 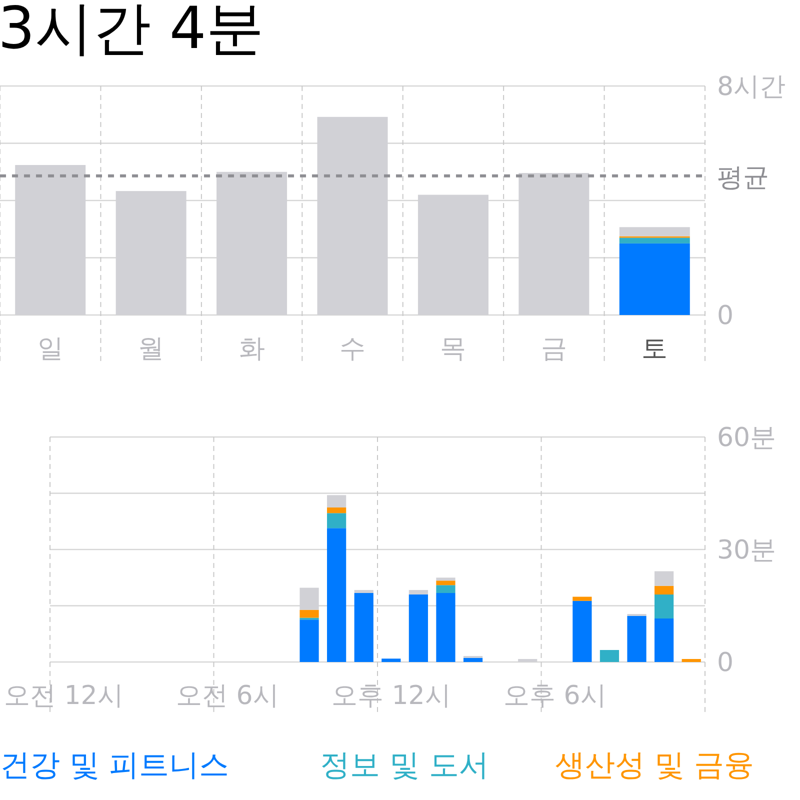 What do you see at coordinates (227, 696) in the screenshot?
I see `x-tick-label: 오전 6시` at bounding box center [227, 696].